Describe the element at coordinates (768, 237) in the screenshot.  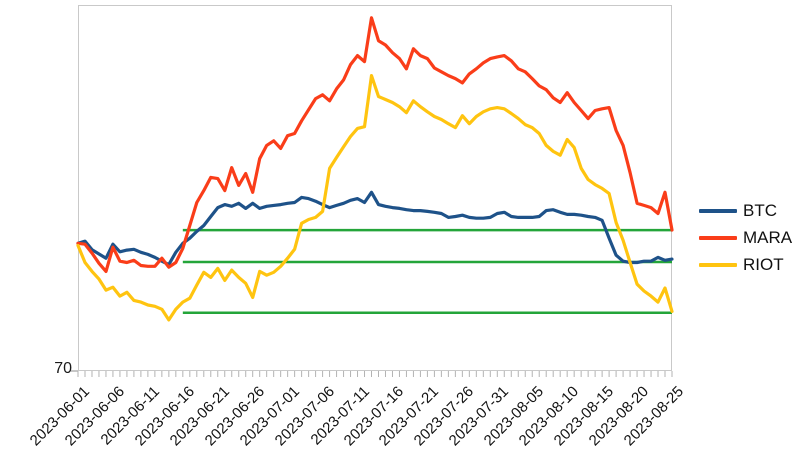
I see `legend-label-mara: MARA` at that location.